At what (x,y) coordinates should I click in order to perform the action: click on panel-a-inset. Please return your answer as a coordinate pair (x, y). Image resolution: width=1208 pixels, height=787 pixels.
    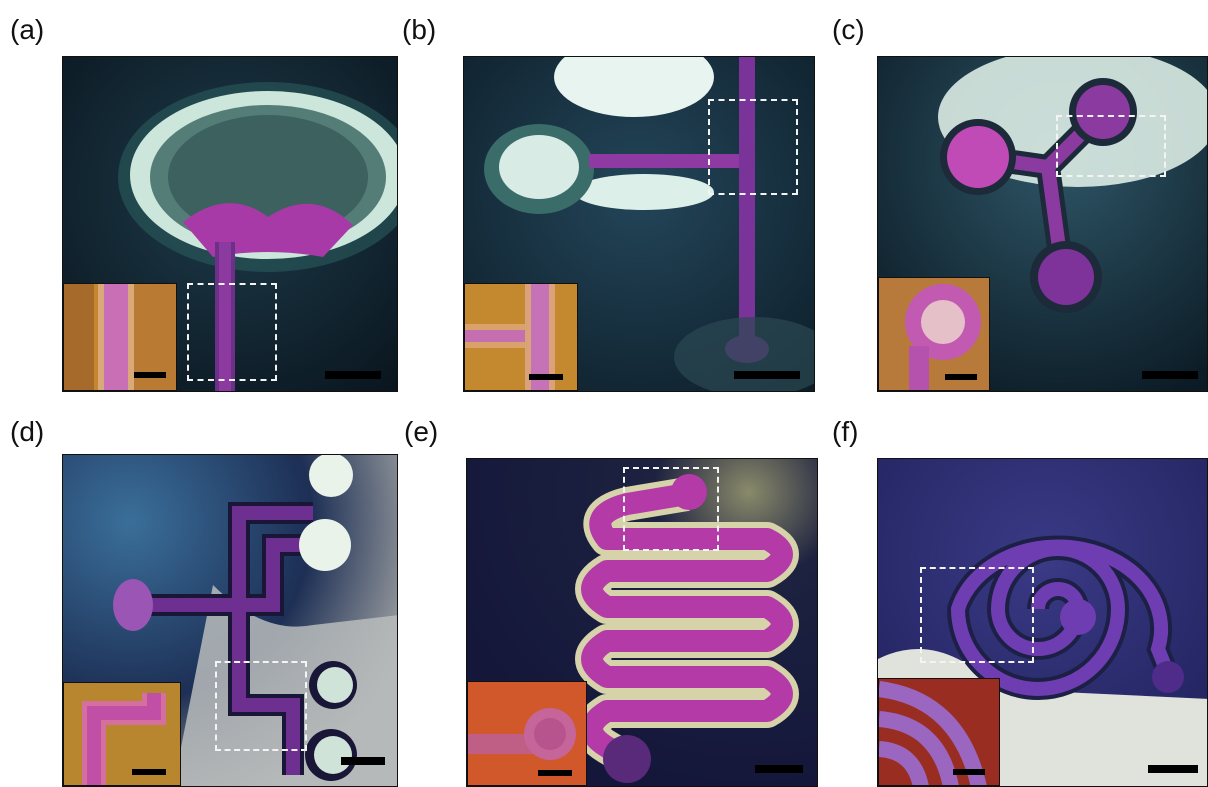
    Looking at the image, I should click on (120, 337).